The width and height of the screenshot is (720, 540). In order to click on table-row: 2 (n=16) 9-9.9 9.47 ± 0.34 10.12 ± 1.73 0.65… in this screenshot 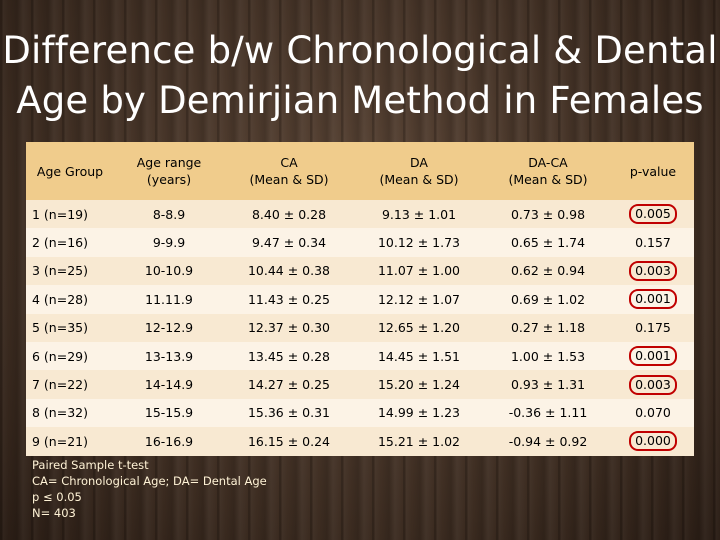, I will do `click(360, 242)`.